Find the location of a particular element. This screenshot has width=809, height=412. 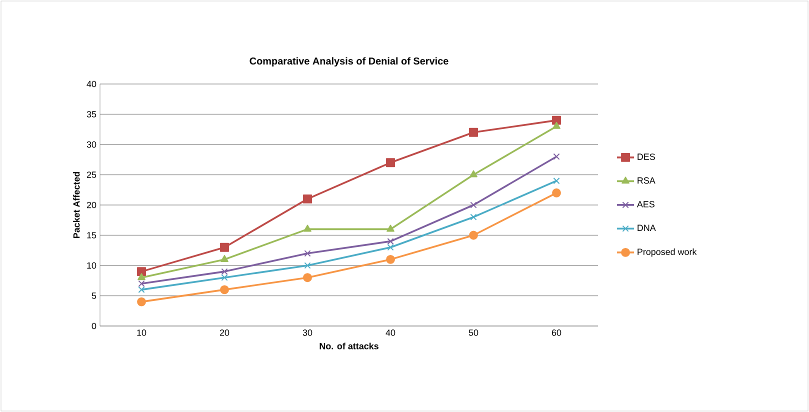

legend-label: AES is located at coordinates (645, 204).